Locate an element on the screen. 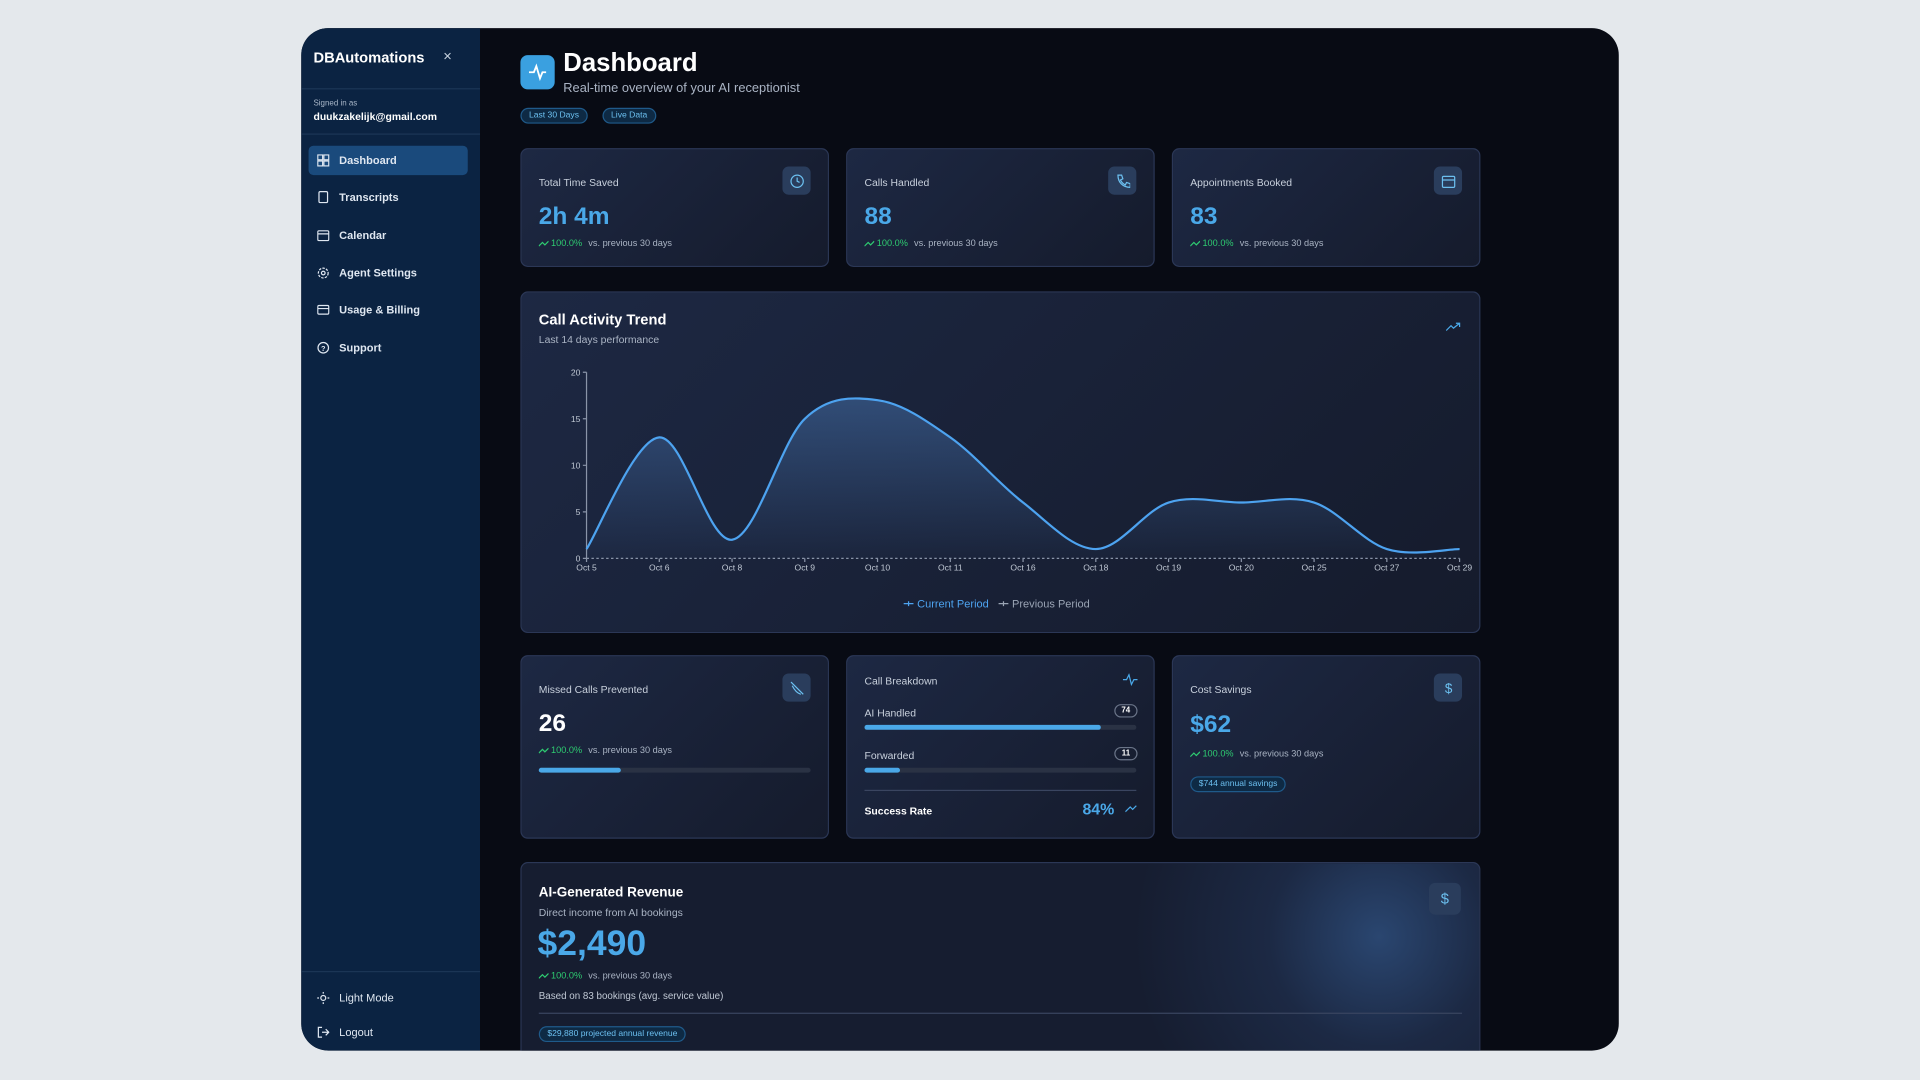 The height and width of the screenshot is (1080, 1920). success-rate: 84% is located at coordinates (1098, 808).